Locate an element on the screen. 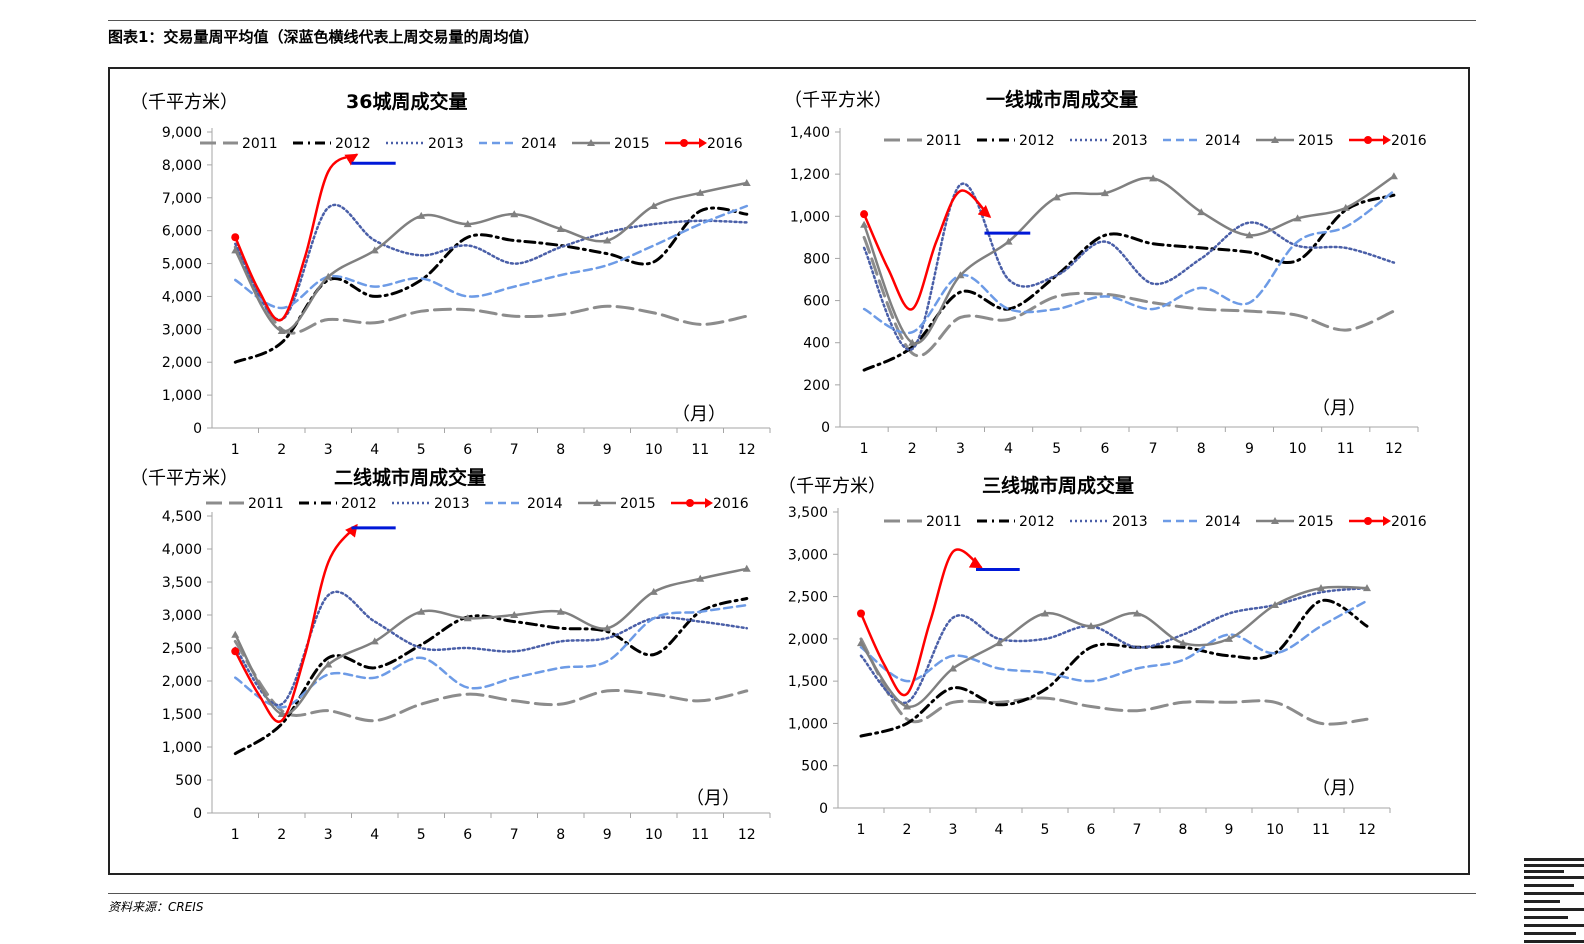  y-tick-label: 9,000 is located at coordinates (182, 133).